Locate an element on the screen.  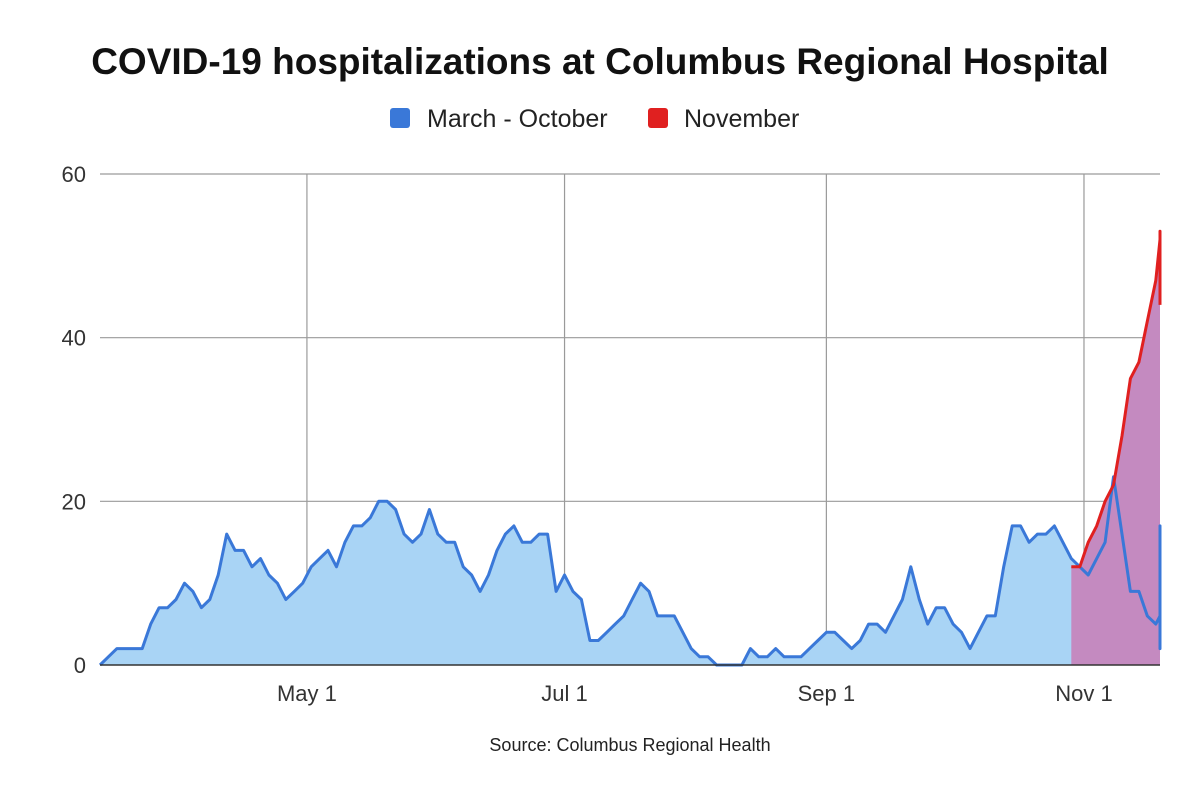
x-tick-label: Sep 1 is located at coordinates (827, 693).